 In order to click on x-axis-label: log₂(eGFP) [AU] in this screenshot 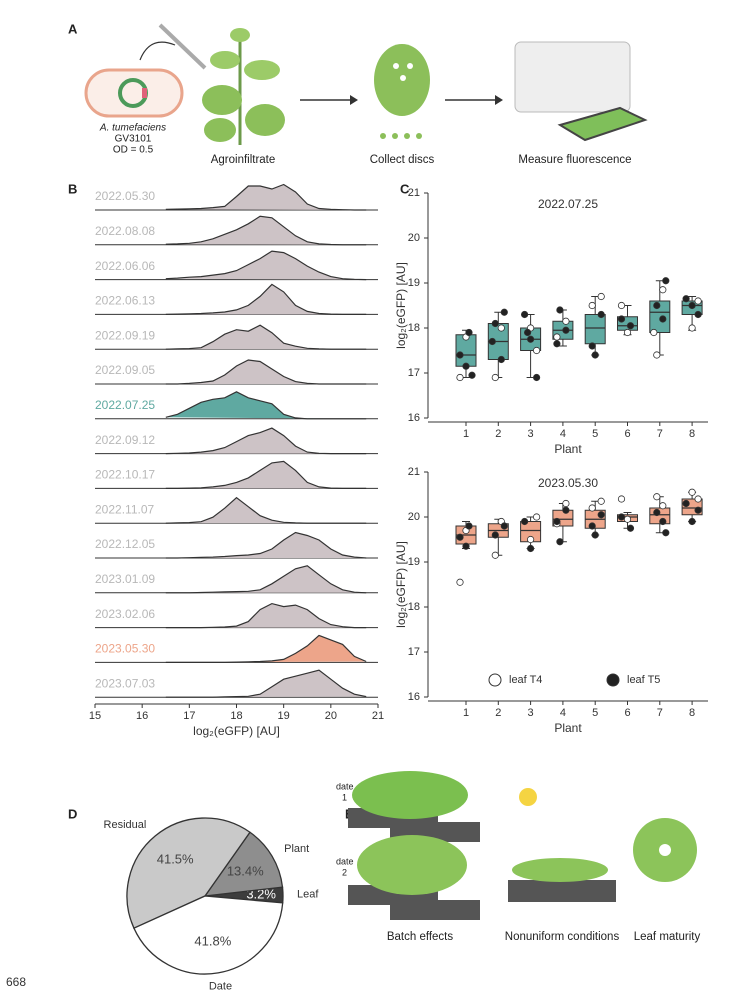, I will do `click(236, 731)`.